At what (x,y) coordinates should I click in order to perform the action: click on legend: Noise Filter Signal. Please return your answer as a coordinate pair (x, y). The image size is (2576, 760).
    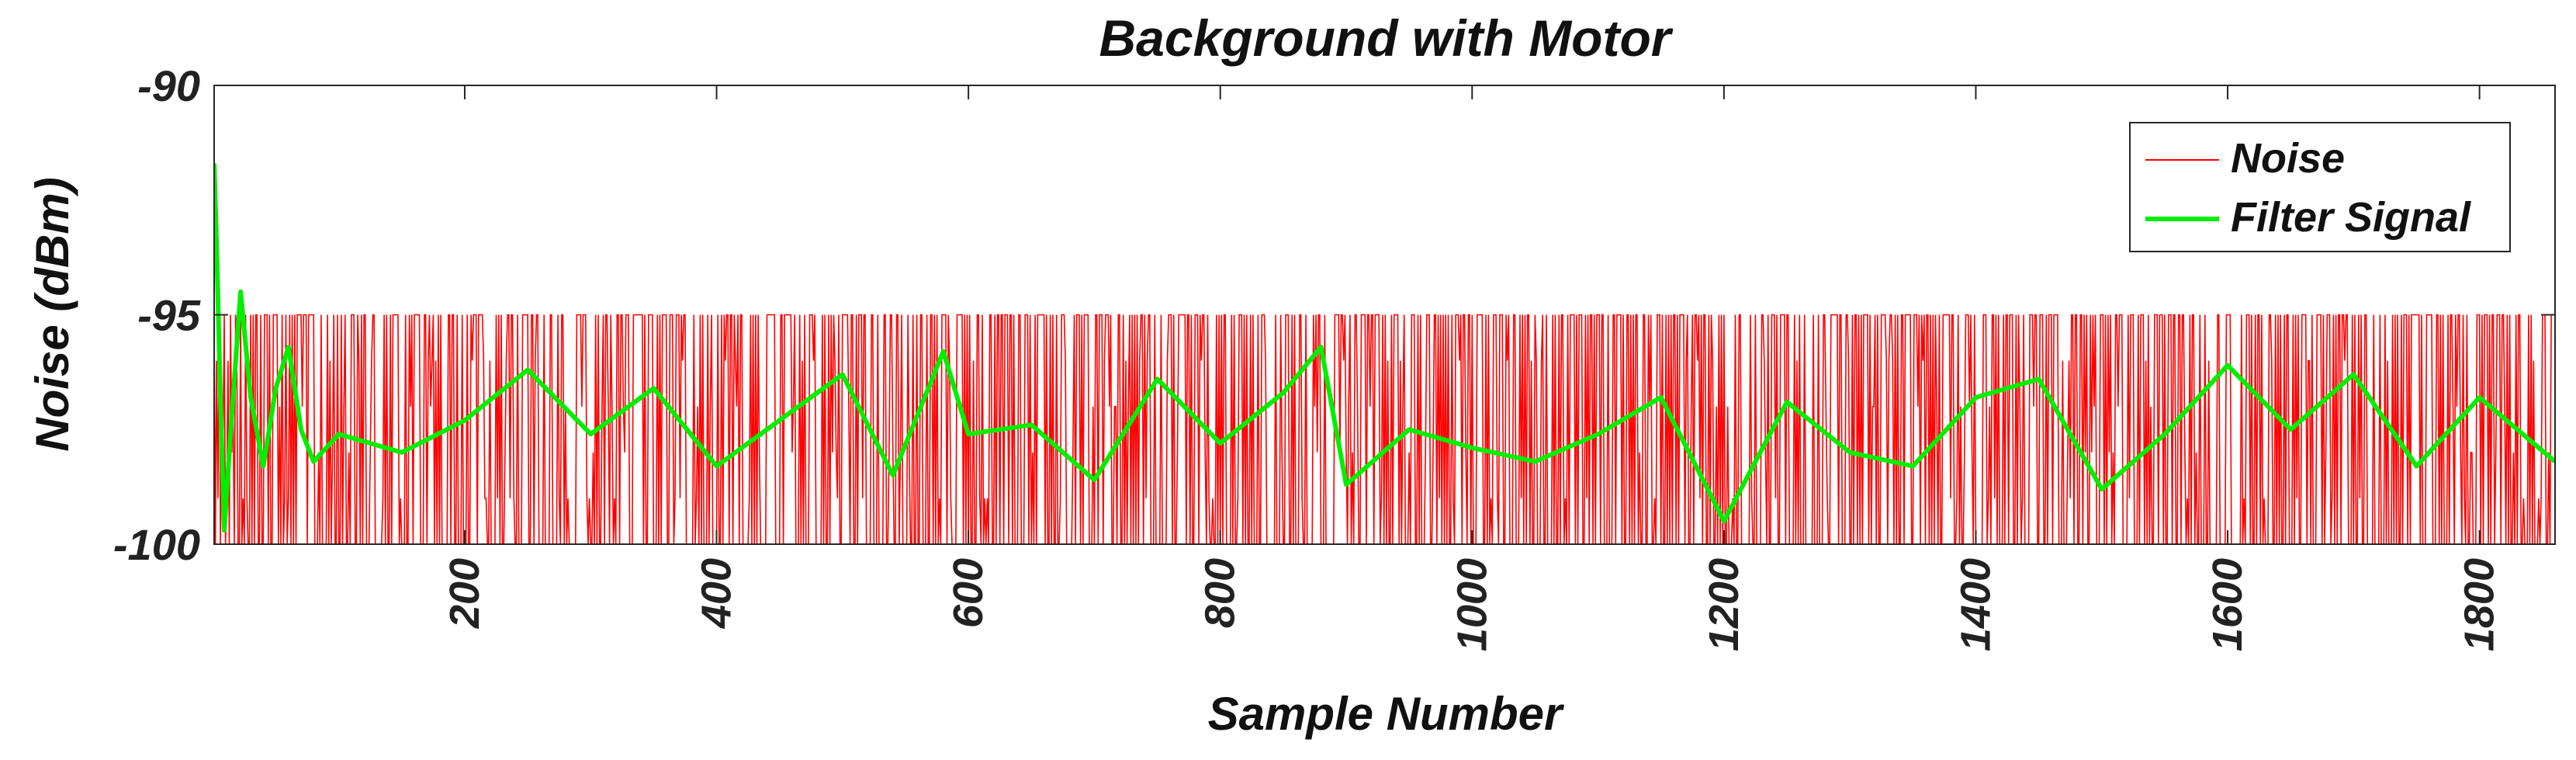
    Looking at the image, I should click on (2320, 187).